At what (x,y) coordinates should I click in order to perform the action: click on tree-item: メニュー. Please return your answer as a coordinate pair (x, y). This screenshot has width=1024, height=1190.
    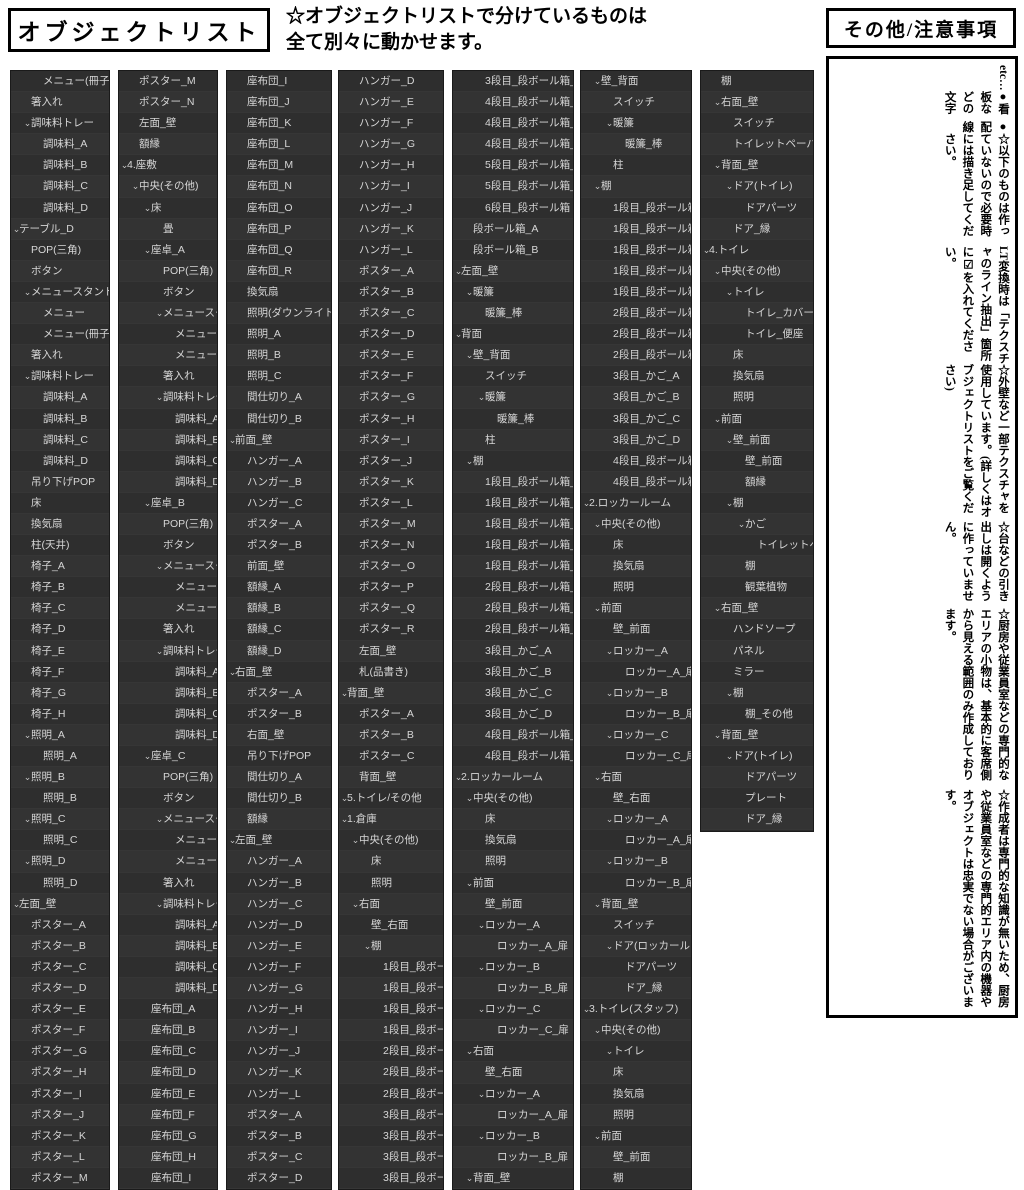
    Looking at the image, I should click on (168, 841).